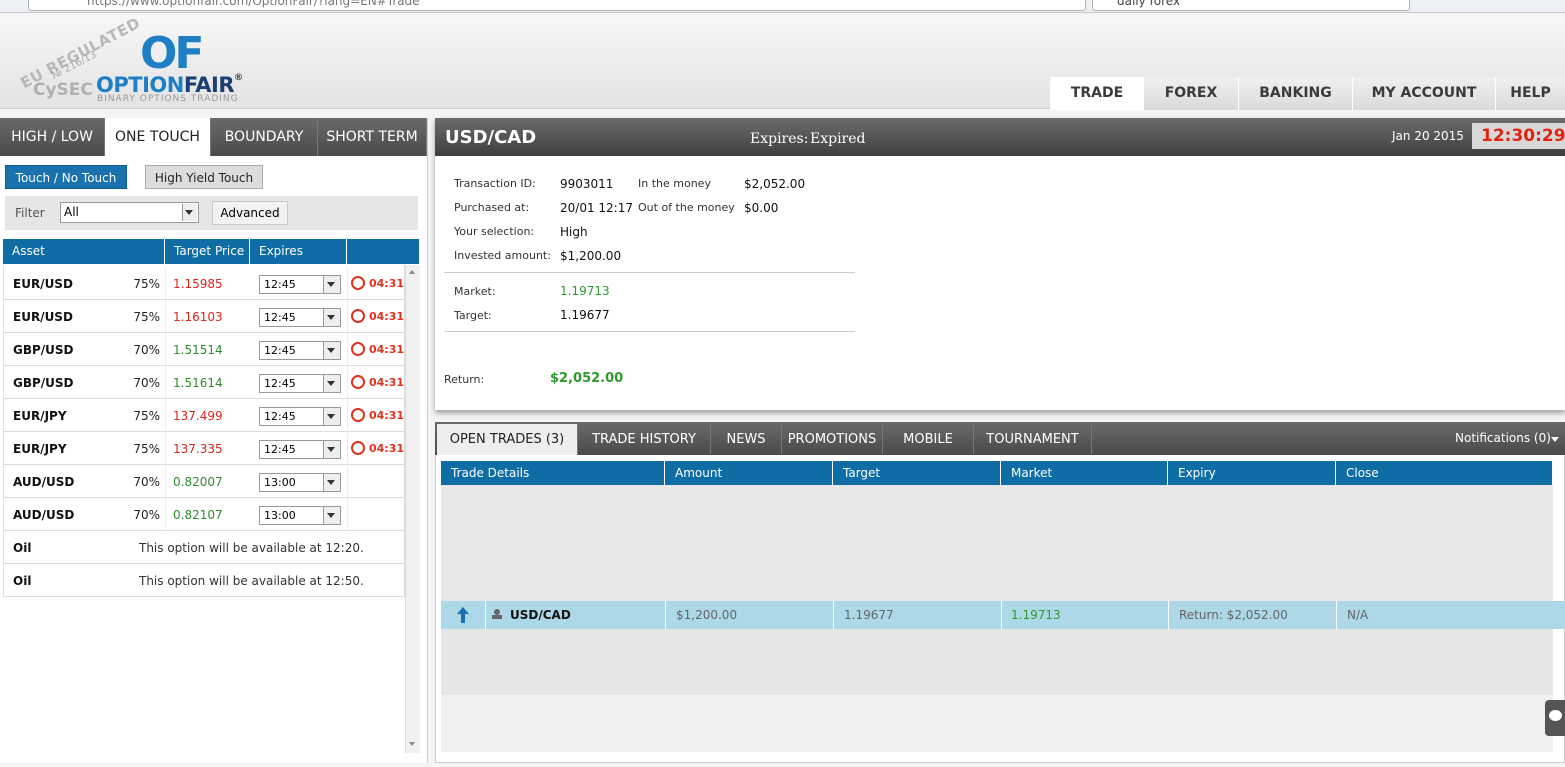  Describe the element at coordinates (779, 139) in the screenshot. I see `expires-label: Expires:` at that location.